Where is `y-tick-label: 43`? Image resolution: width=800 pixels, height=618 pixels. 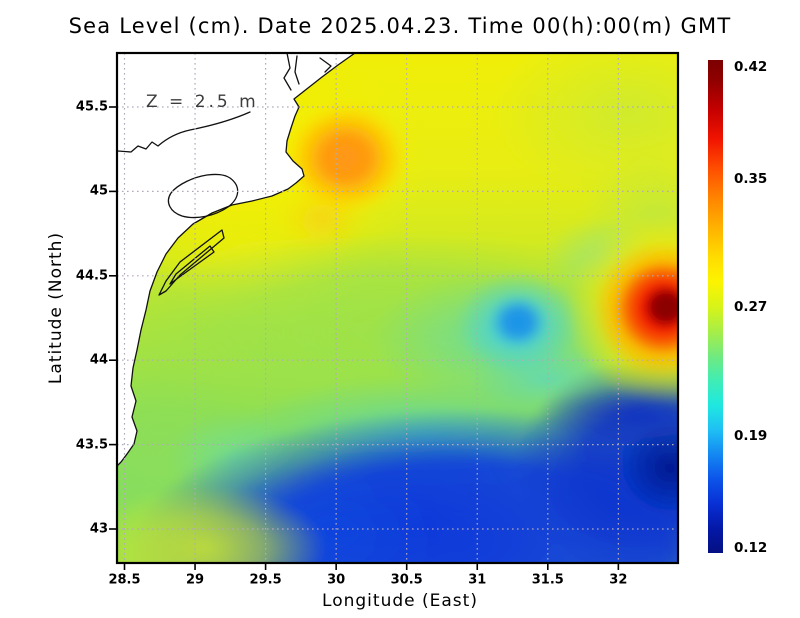
y-tick-label: 43 is located at coordinates (98, 529).